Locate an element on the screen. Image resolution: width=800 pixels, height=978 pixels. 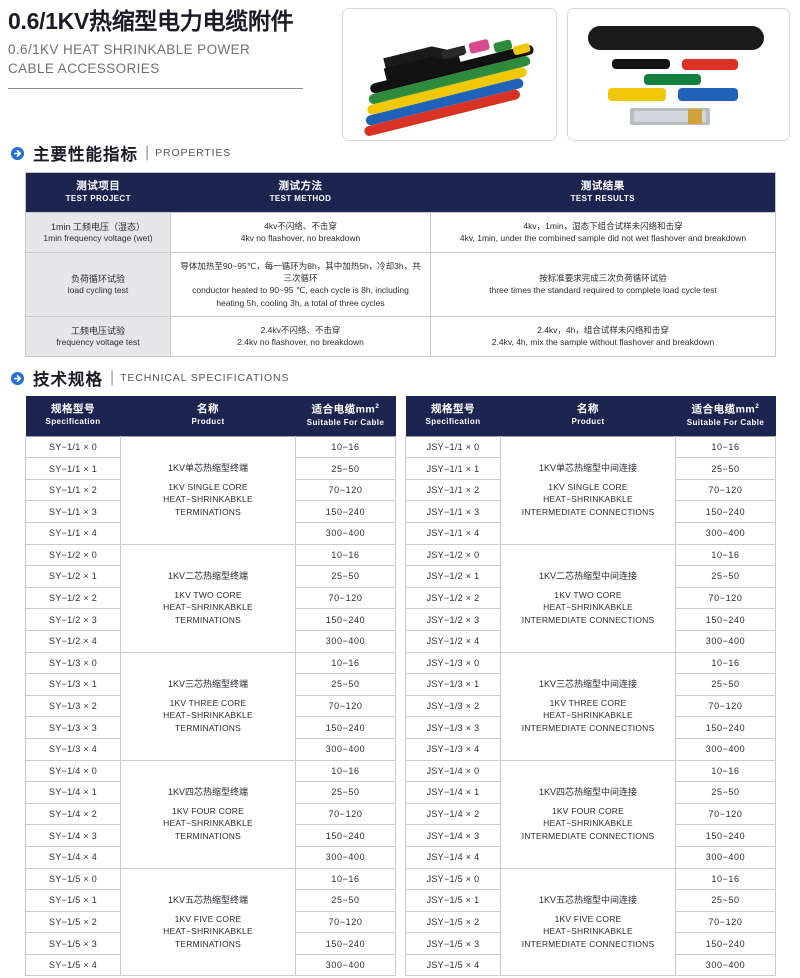
page-title-cn: 0.6/1KV热缩型电力电缆附件 is located at coordinates (151, 21).